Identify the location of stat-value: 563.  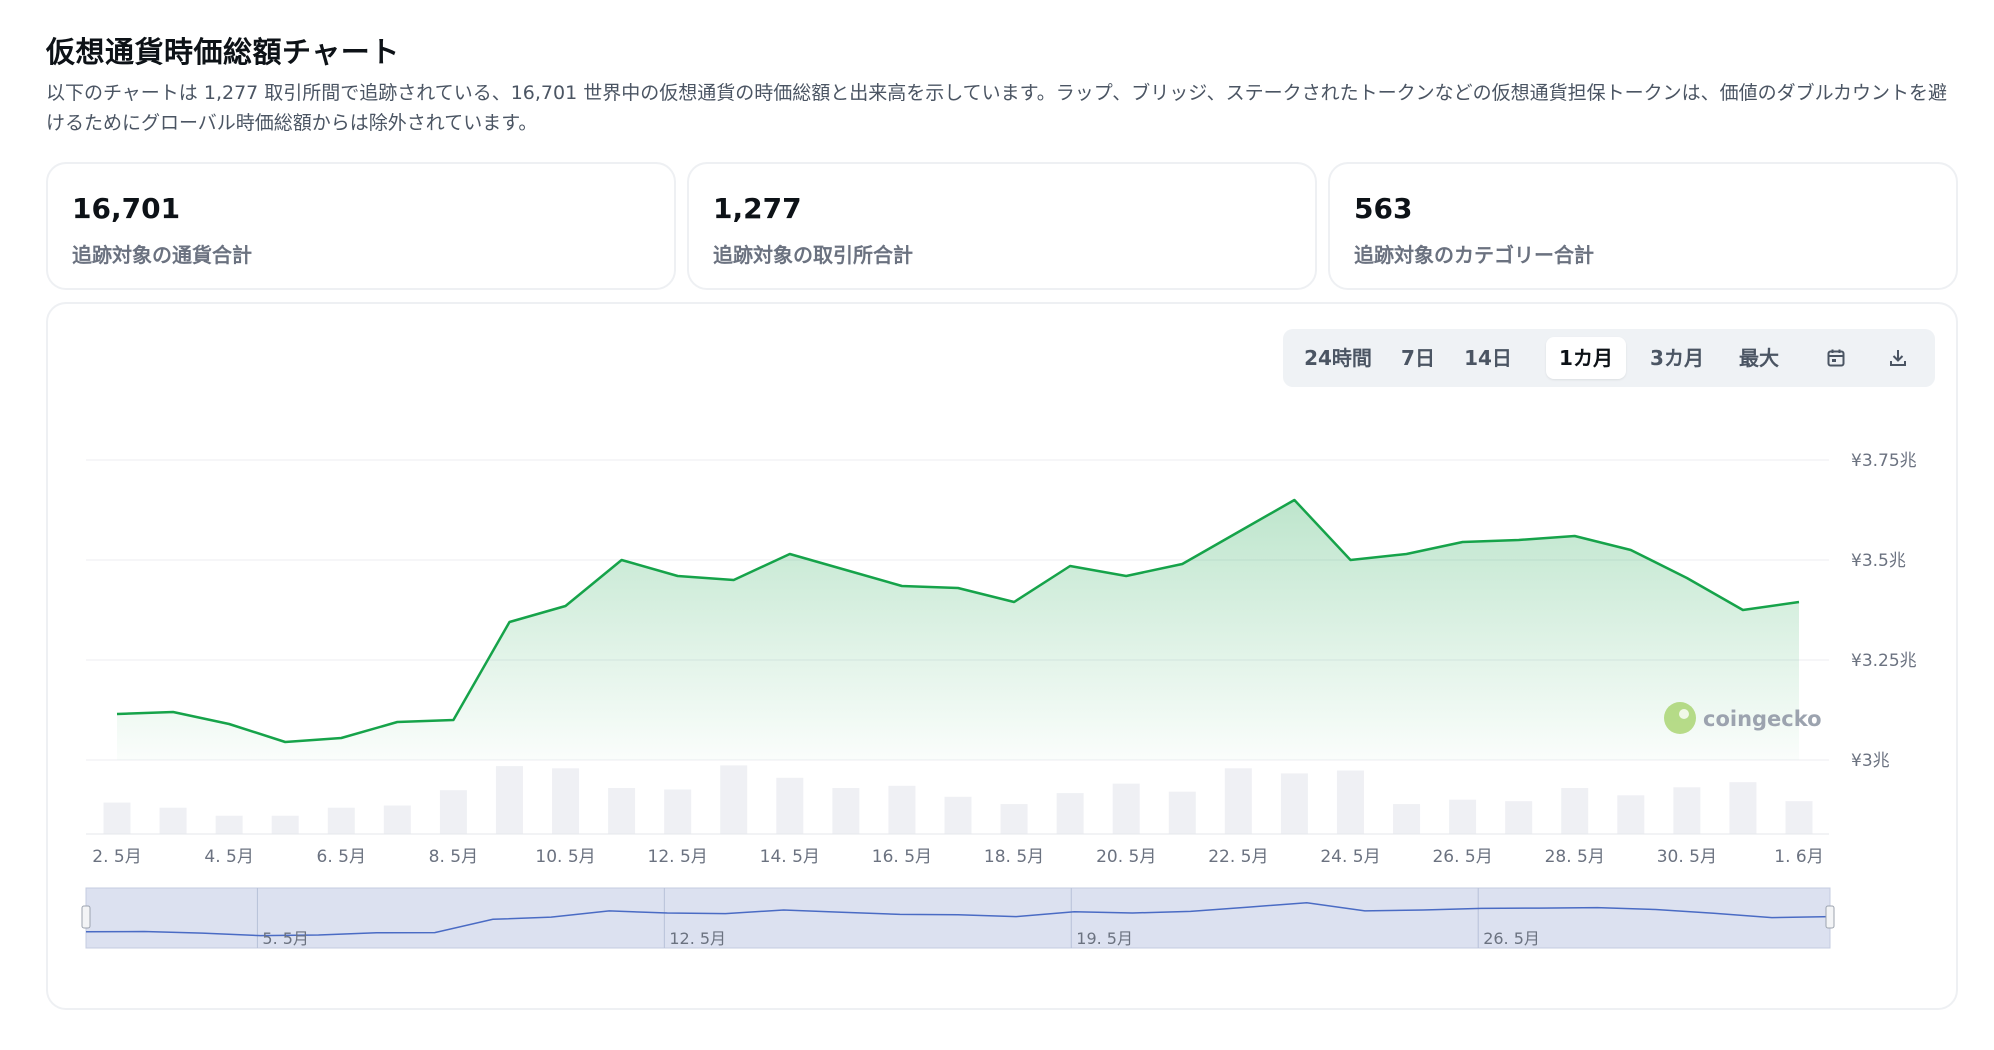
(1383, 208).